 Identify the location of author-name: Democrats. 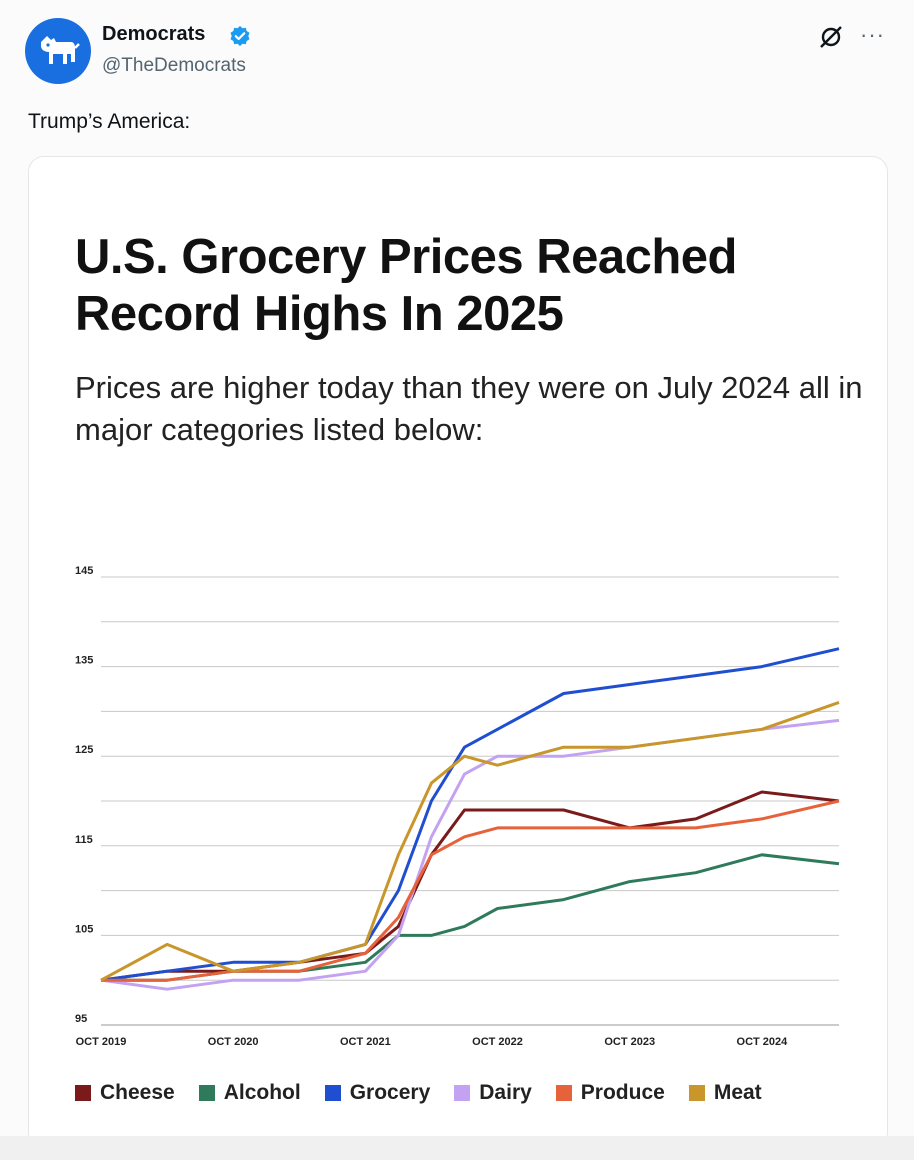
(154, 34).